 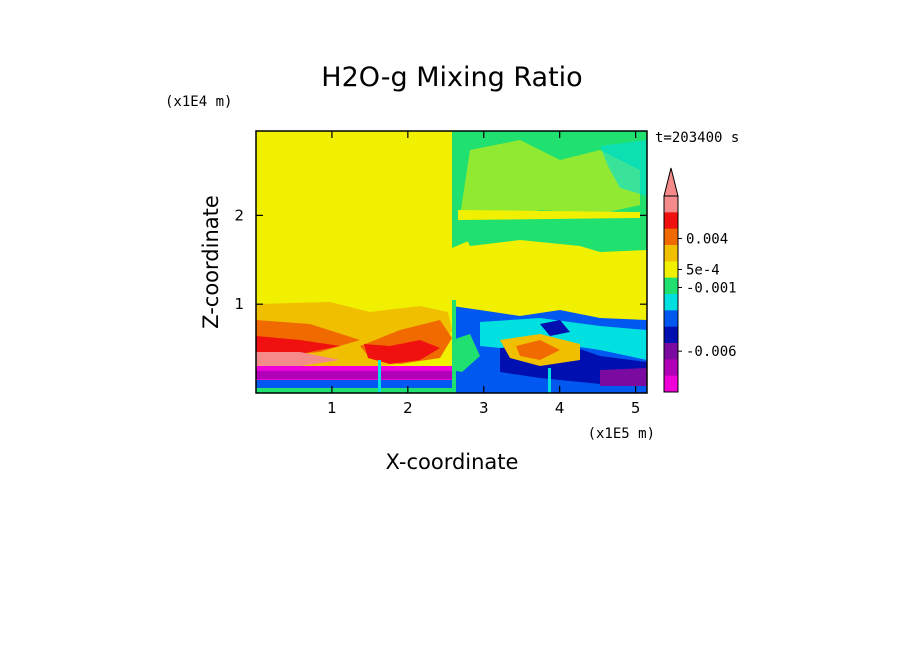 What do you see at coordinates (703, 271) in the screenshot?
I see `colorbar-label: 5e-4` at bounding box center [703, 271].